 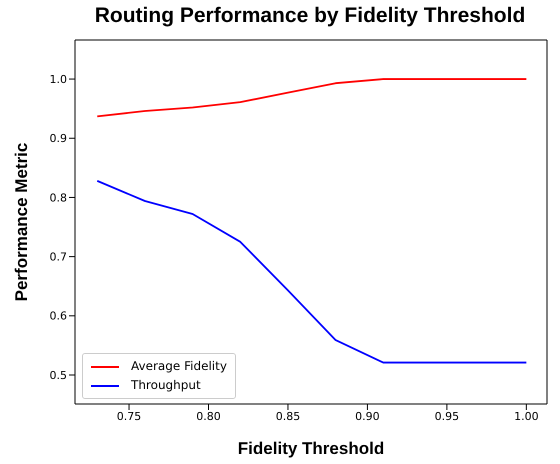 What do you see at coordinates (58, 257) in the screenshot?
I see `y-tick-label: 0.7` at bounding box center [58, 257].